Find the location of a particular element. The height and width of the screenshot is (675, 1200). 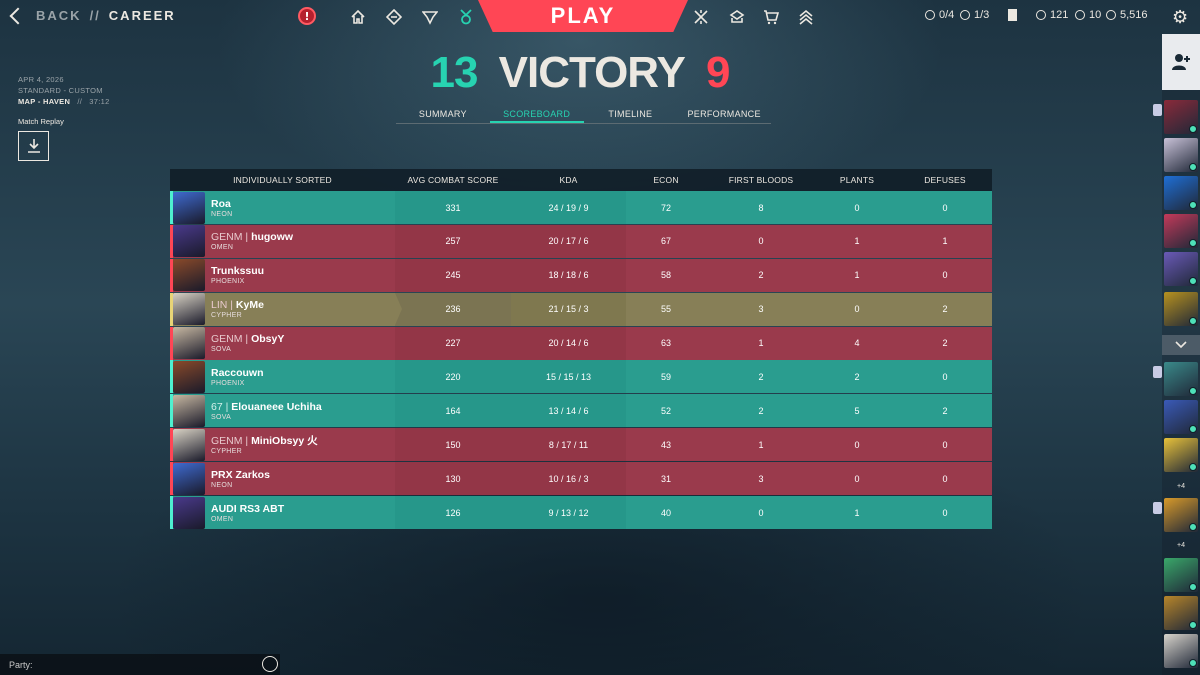

col-kda: KDA is located at coordinates (568, 180).